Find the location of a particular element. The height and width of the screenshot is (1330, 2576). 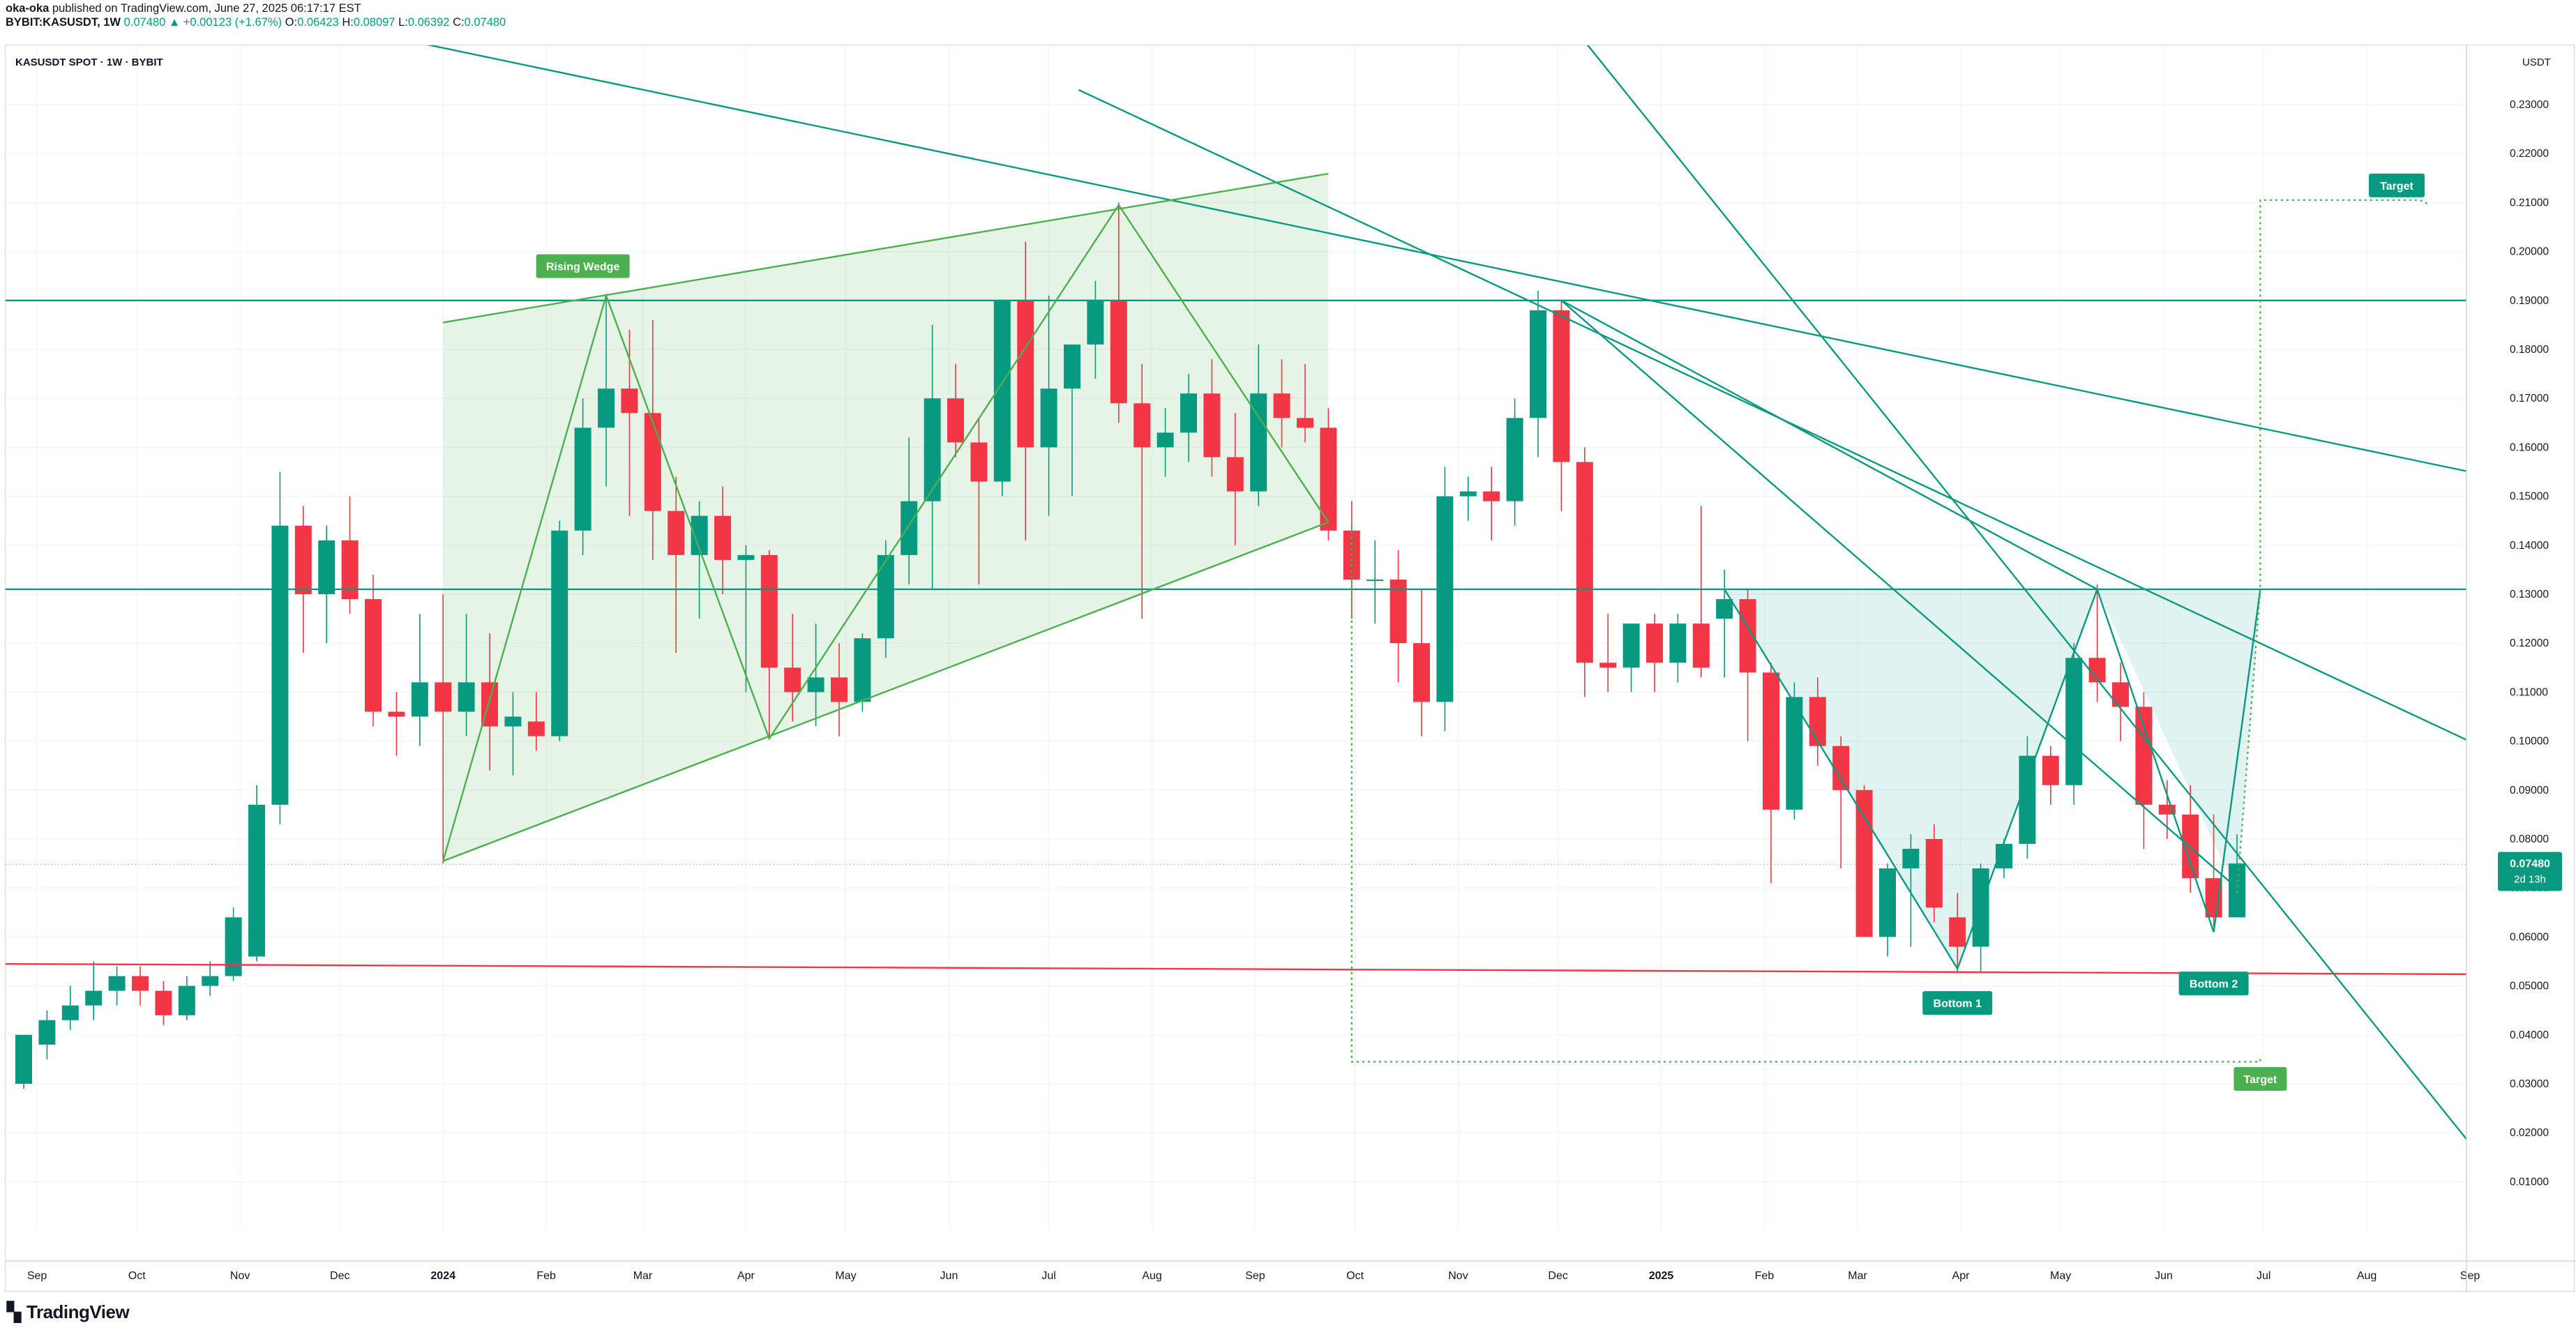

close-label: C: is located at coordinates (459, 22).